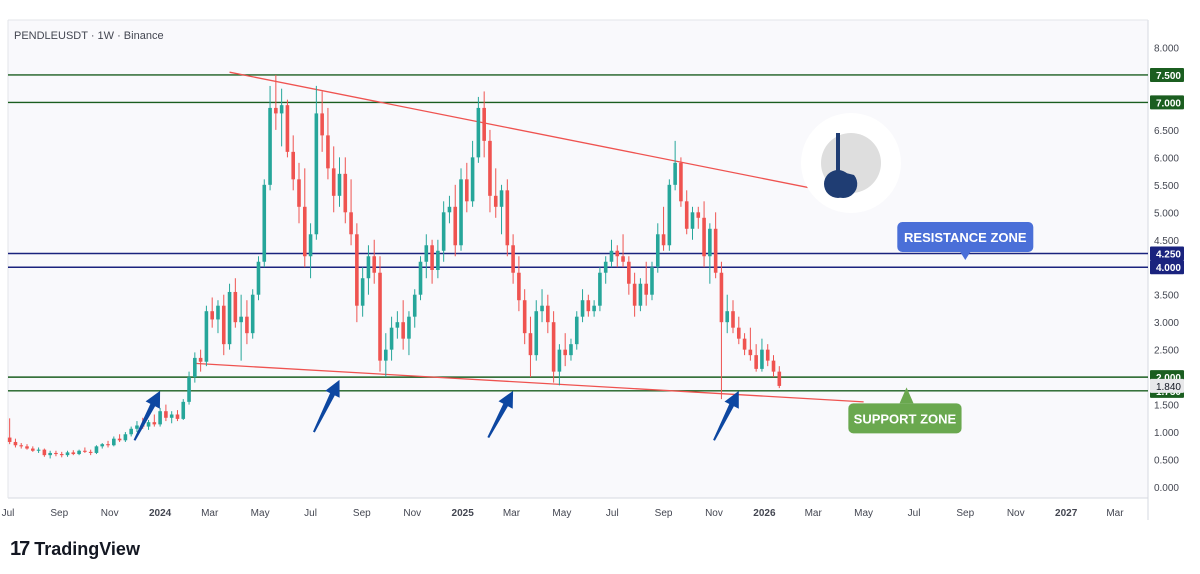 The image size is (1200, 574). I want to click on trendline-upper, so click(546, 135).